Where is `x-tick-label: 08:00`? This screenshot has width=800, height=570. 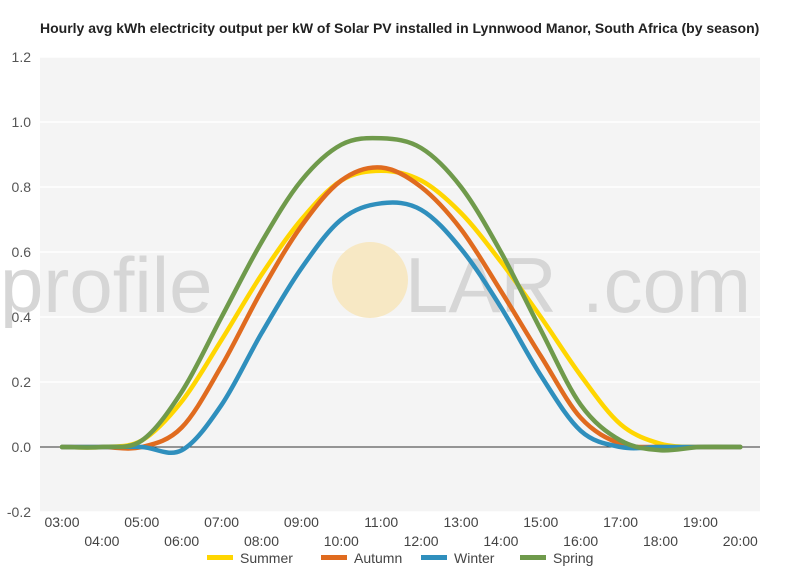
x-tick-label: 08:00 is located at coordinates (261, 541).